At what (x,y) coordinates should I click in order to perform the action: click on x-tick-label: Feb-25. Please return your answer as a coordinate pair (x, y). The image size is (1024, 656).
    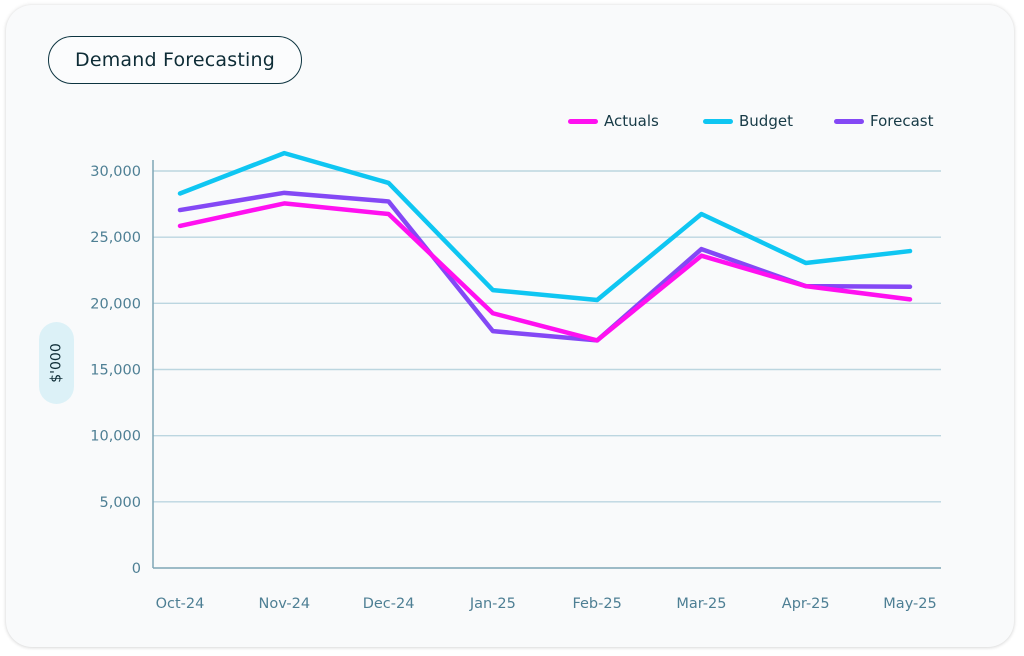
    Looking at the image, I should click on (596, 604).